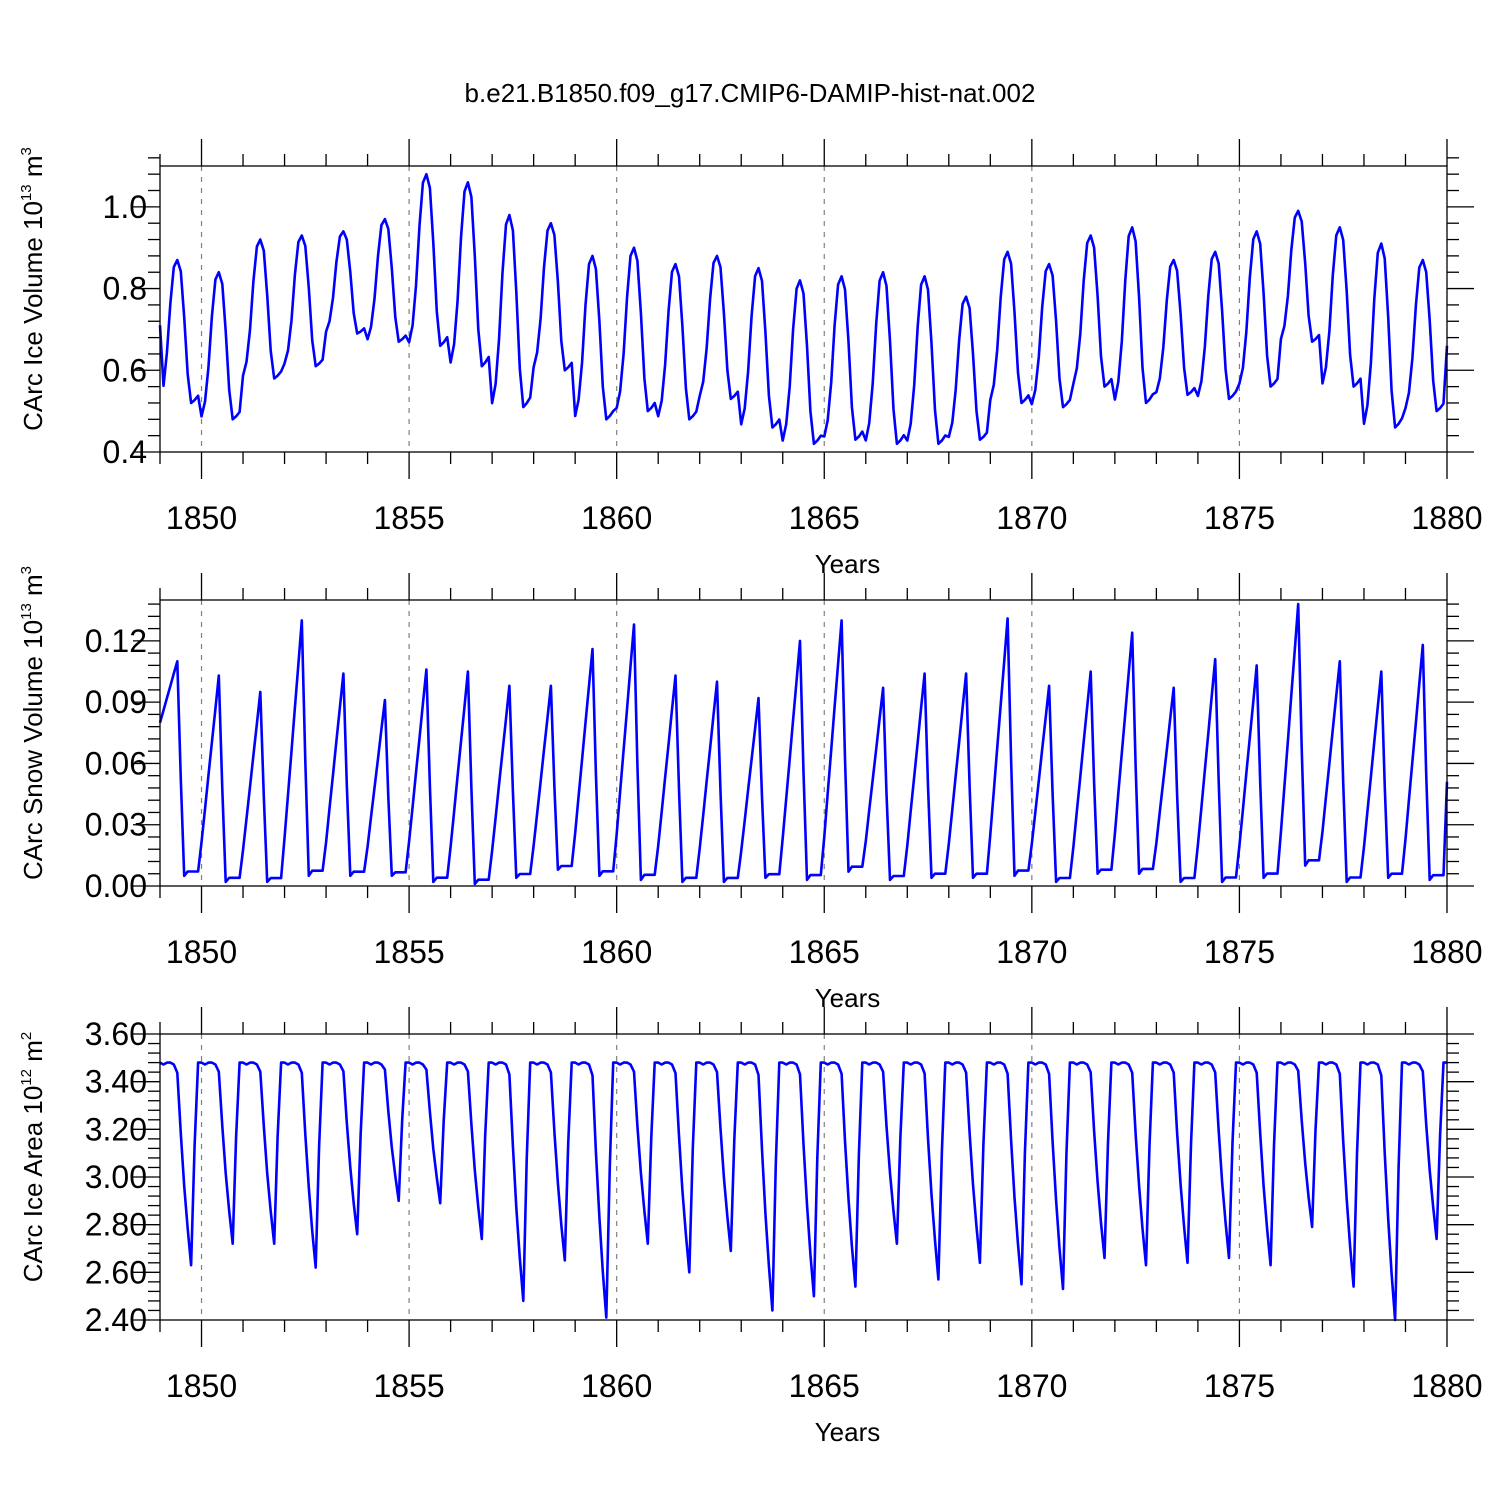 This screenshot has height=1500, width=1500. I want to click on y-tick-label: 3.40, so click(116, 1082).